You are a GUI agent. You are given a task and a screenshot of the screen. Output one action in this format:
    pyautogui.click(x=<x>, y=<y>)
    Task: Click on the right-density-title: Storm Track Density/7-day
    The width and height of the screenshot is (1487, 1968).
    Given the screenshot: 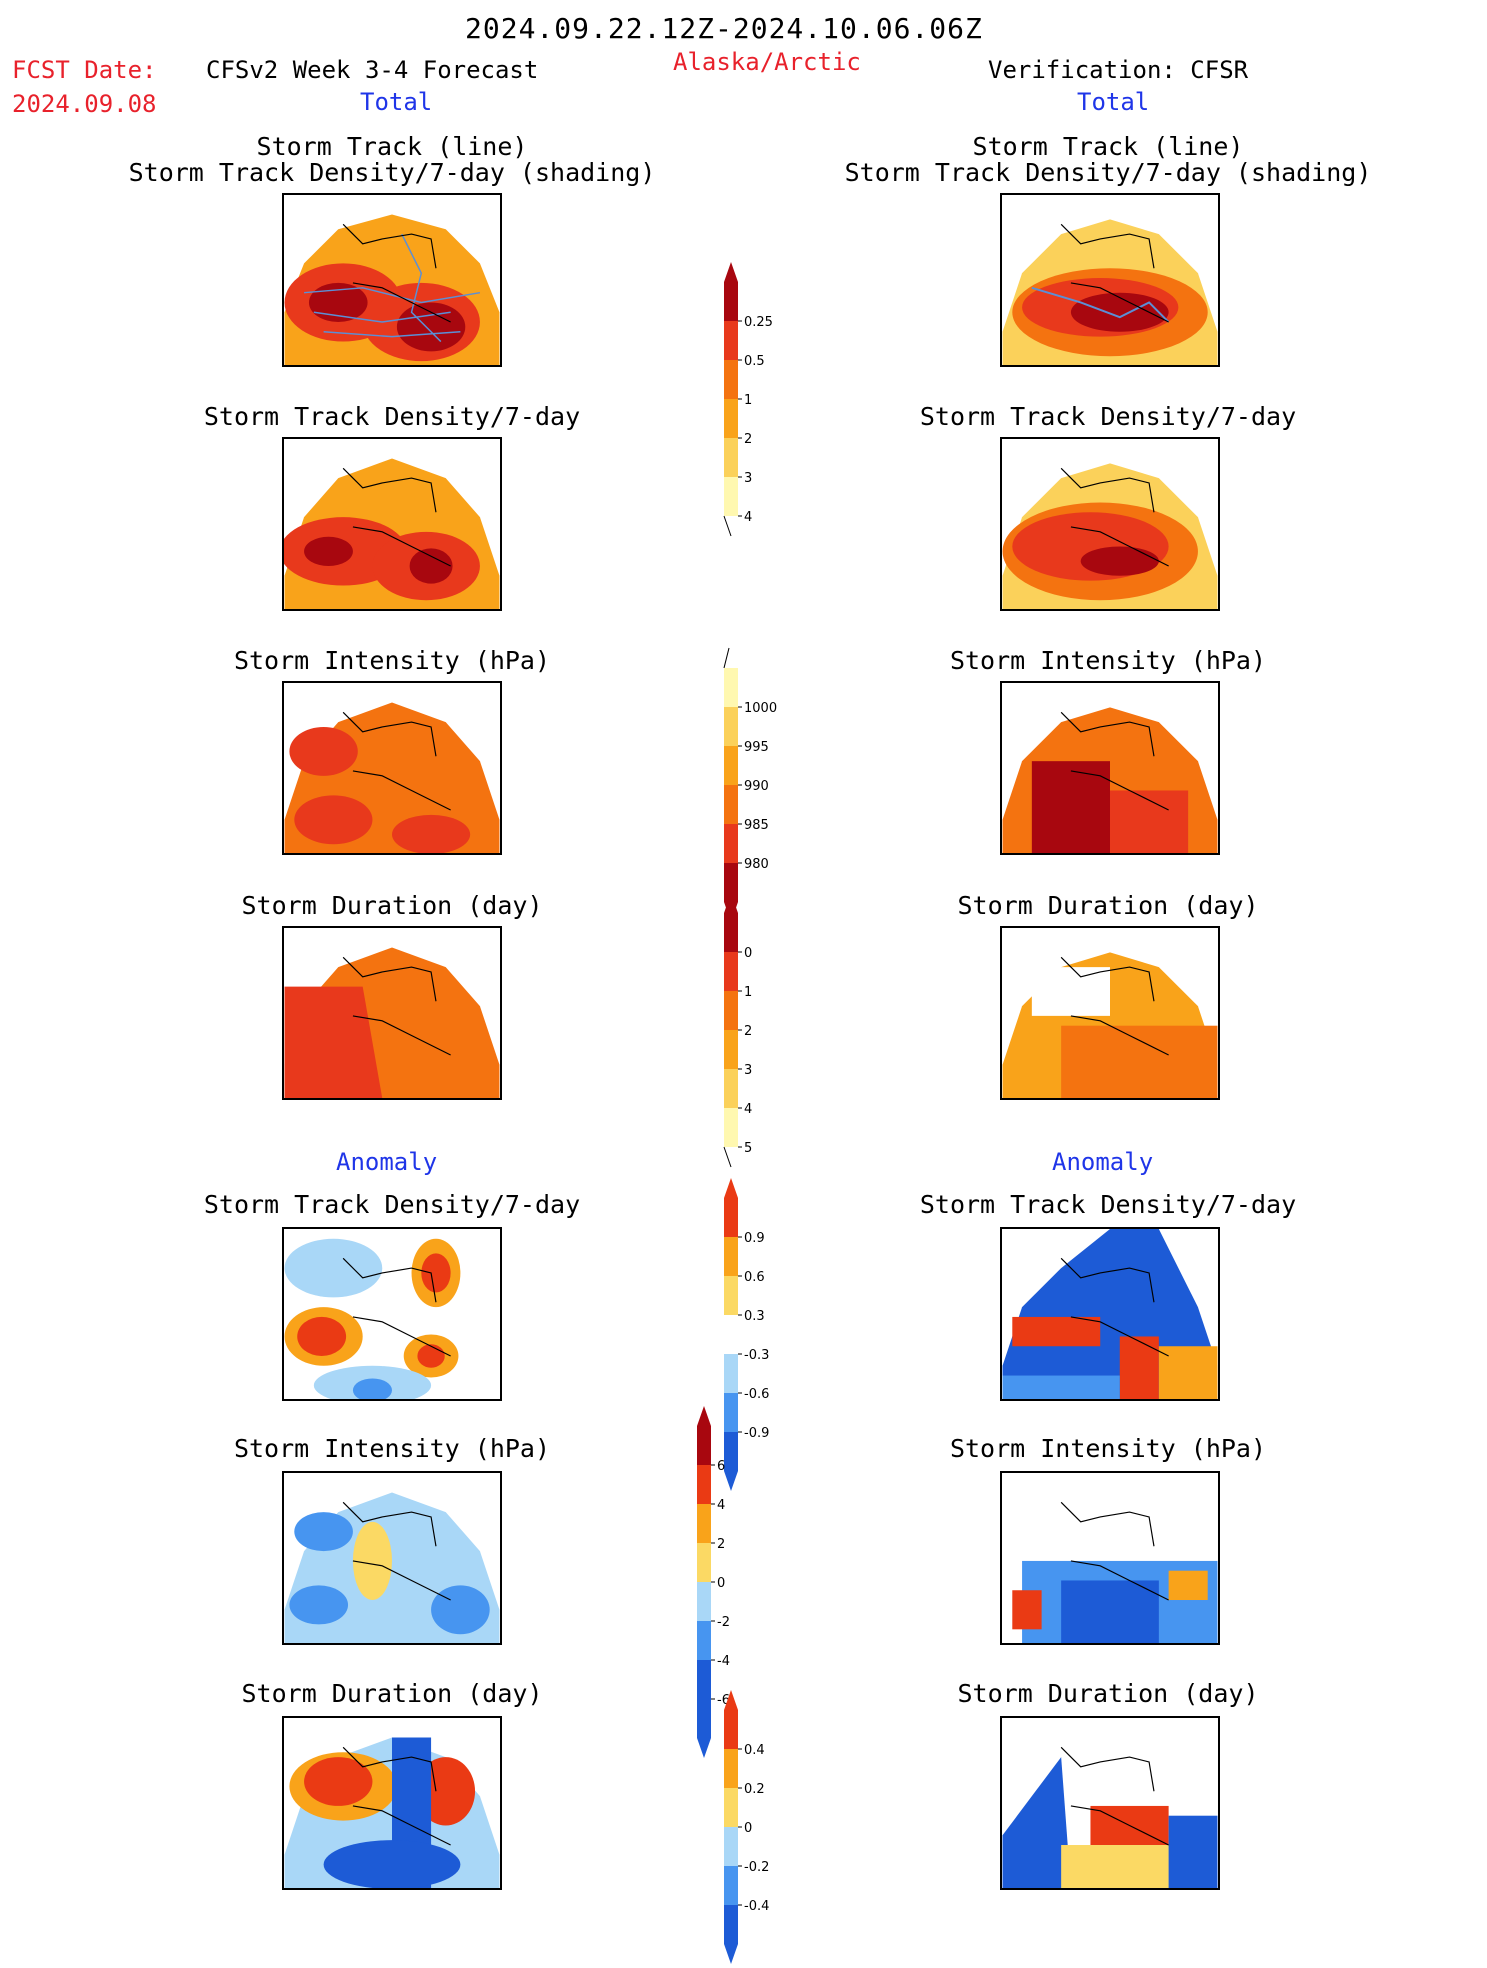 What is the action you would take?
    pyautogui.click(x=1108, y=416)
    